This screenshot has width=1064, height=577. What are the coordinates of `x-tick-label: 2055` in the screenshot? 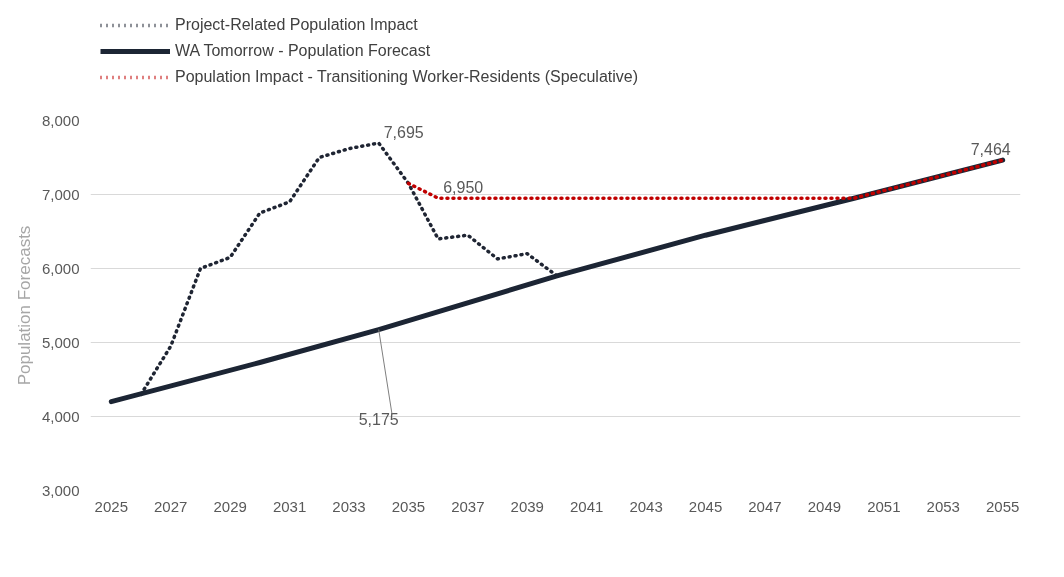 It's located at (1002, 506).